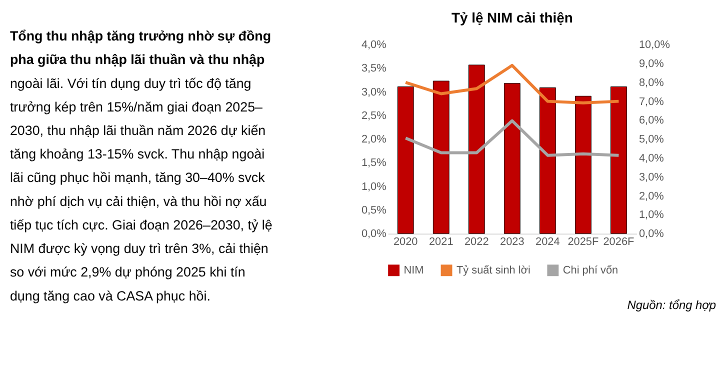 The image size is (721, 381). What do you see at coordinates (138, 178) in the screenshot?
I see `text: lãi cũng phục hồi mạnh, tăng 30–40% svck` at bounding box center [138, 178].